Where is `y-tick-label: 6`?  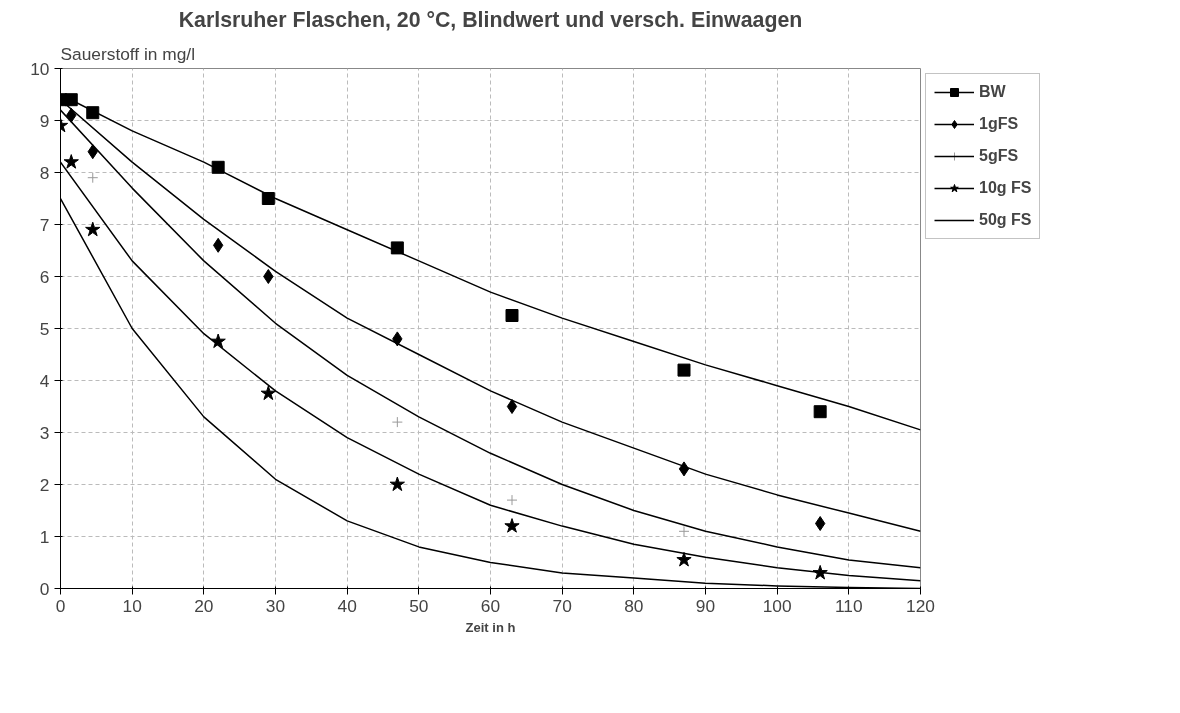 y-tick-label: 6 is located at coordinates (44, 276).